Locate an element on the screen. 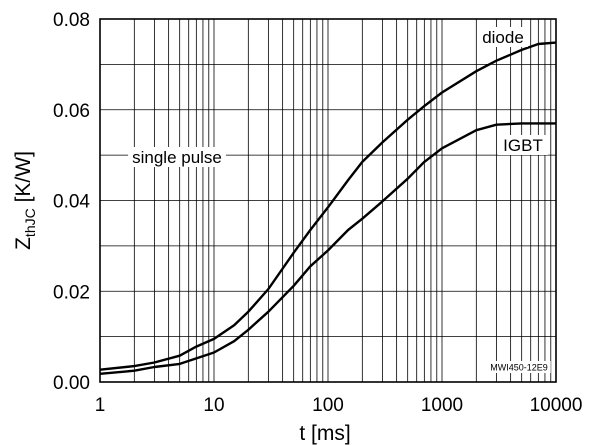 The height and width of the screenshot is (445, 603). x-tick-label: 10 is located at coordinates (213, 405).